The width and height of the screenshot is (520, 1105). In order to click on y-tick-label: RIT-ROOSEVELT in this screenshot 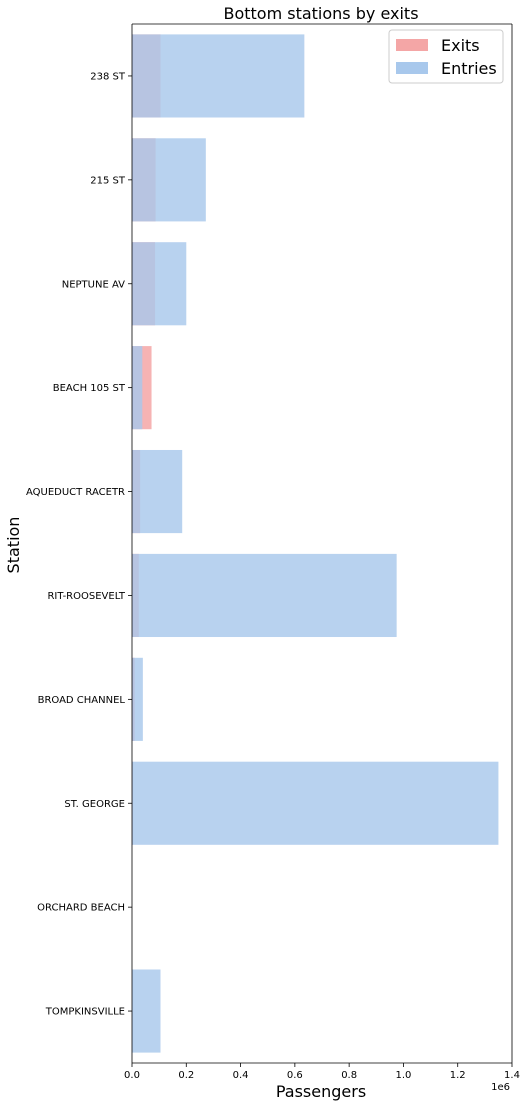, I will do `click(86, 596)`.